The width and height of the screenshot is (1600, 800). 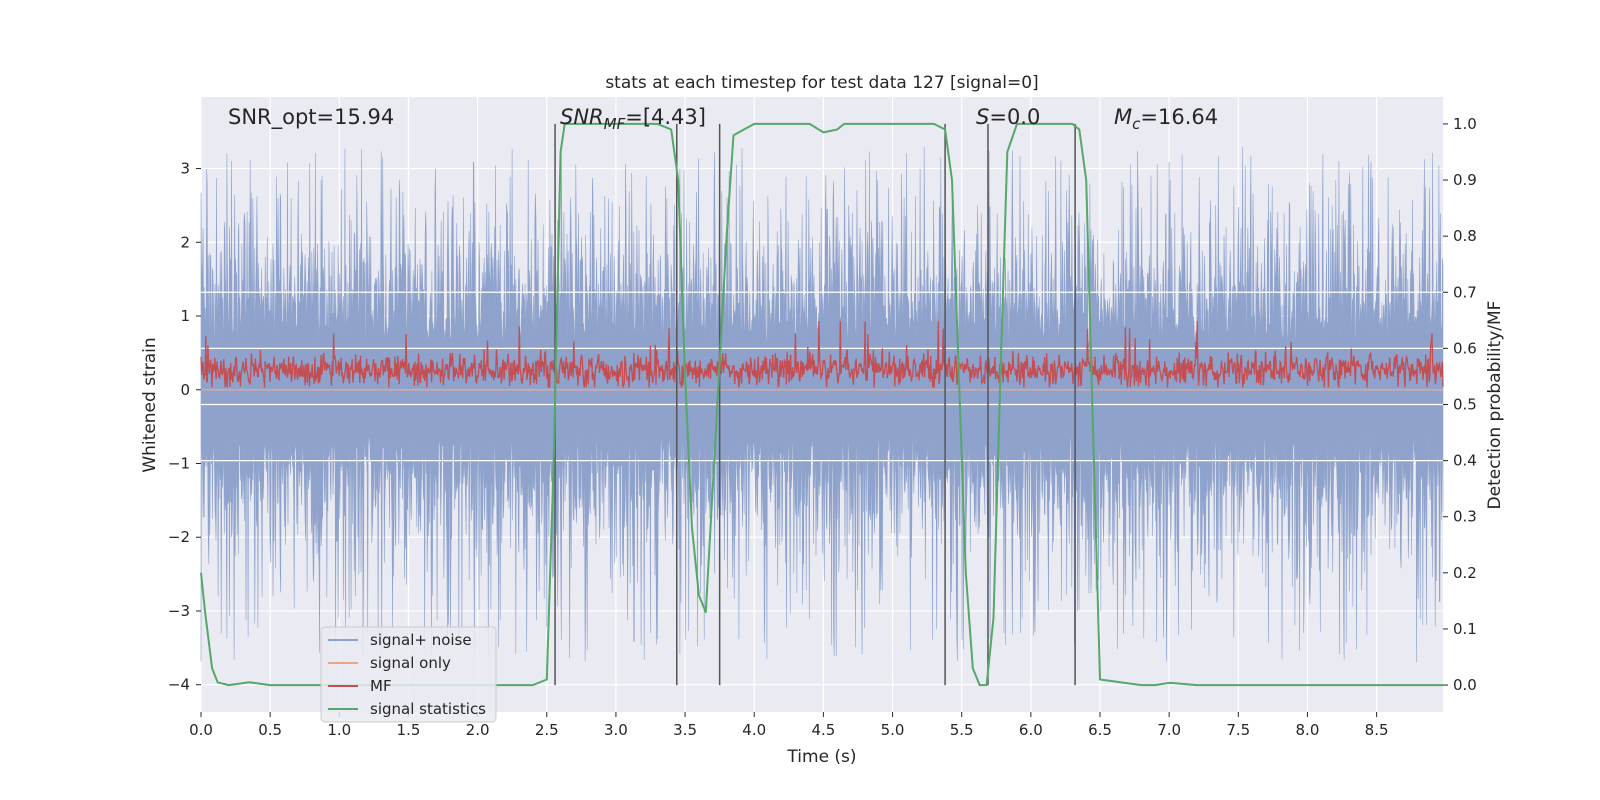 I want to click on x-tick-label: 2.5, so click(x=547, y=730).